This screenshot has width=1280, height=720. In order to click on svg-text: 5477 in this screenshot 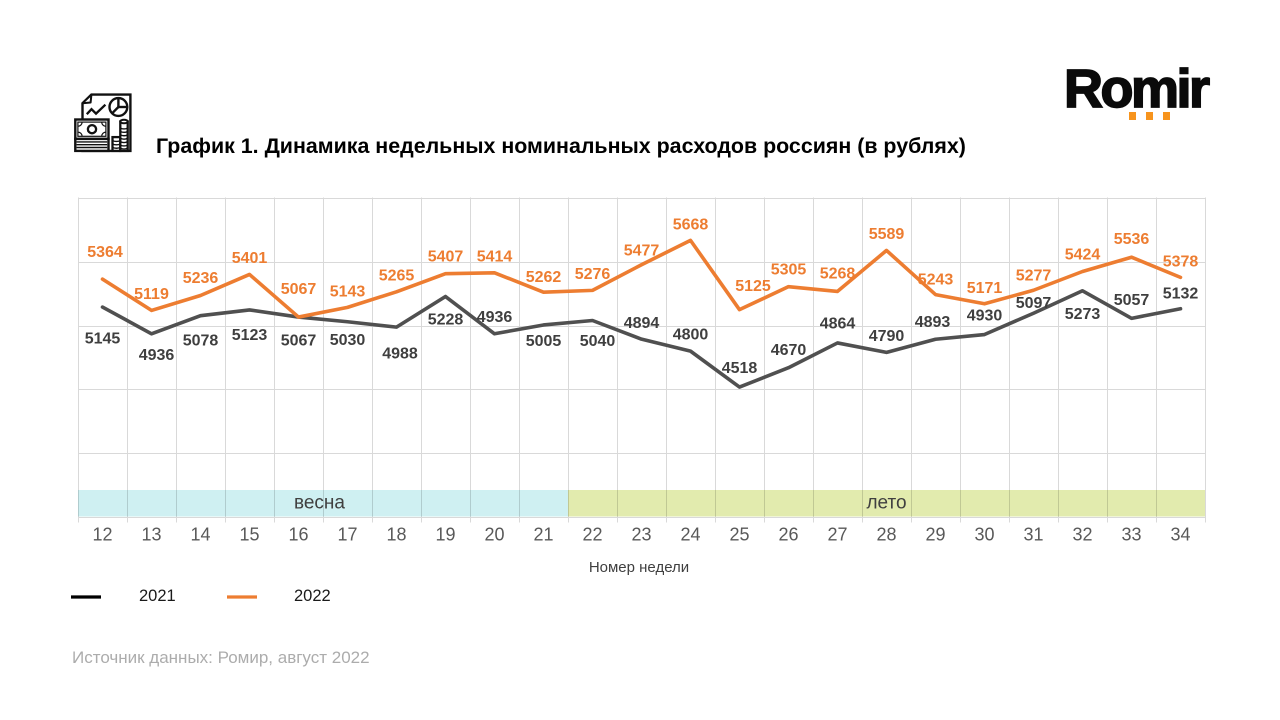, I will do `click(642, 251)`.